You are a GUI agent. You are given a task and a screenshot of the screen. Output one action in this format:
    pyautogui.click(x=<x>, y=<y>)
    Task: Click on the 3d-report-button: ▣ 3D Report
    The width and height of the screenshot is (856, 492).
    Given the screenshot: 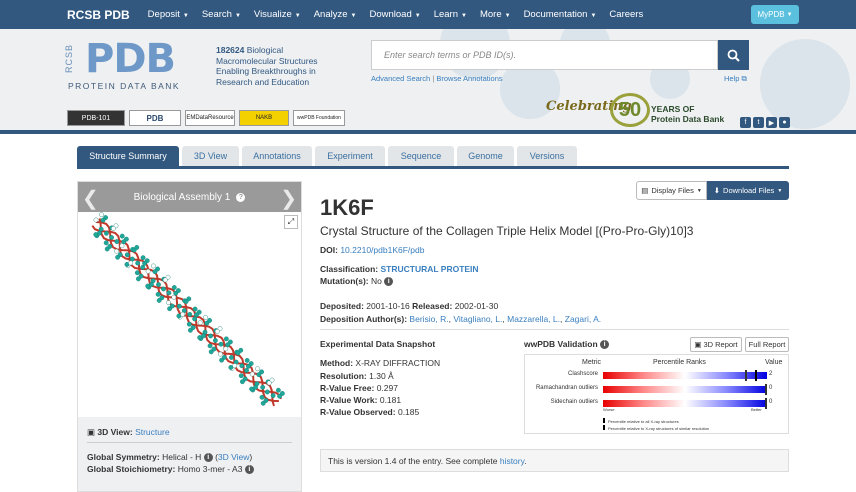 What is the action you would take?
    pyautogui.click(x=716, y=344)
    